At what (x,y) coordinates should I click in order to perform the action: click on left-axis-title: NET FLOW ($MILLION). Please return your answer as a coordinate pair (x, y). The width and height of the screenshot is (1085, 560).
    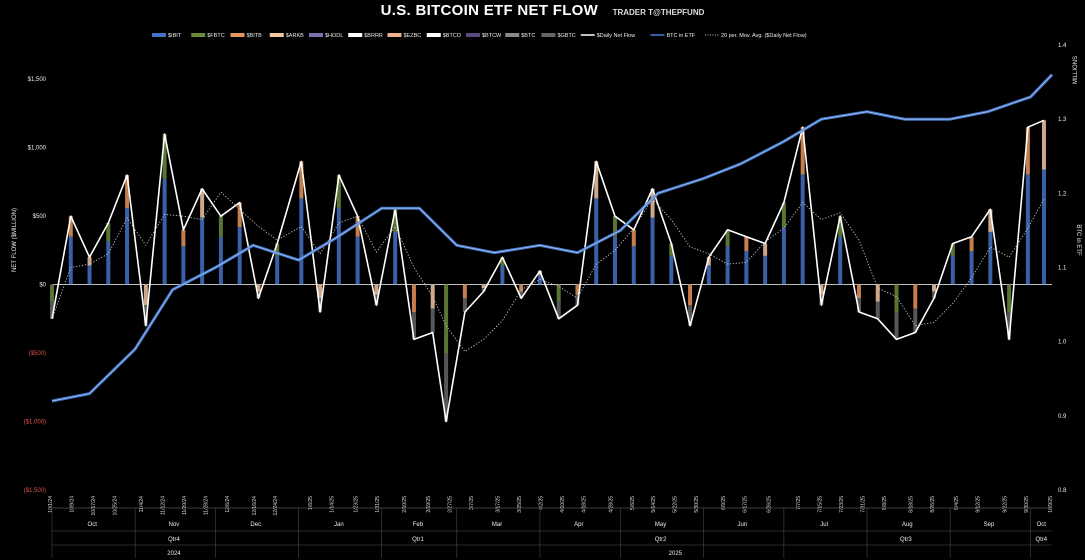
    Looking at the image, I should click on (15, 240).